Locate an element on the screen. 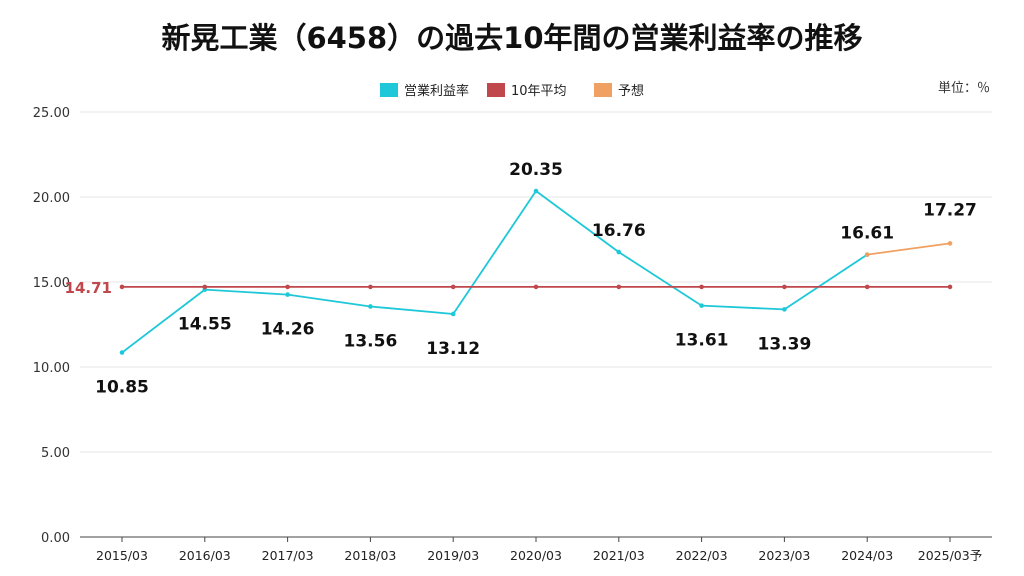 This screenshot has width=1024, height=576. y-tick-label: 15.00 is located at coordinates (51, 283).